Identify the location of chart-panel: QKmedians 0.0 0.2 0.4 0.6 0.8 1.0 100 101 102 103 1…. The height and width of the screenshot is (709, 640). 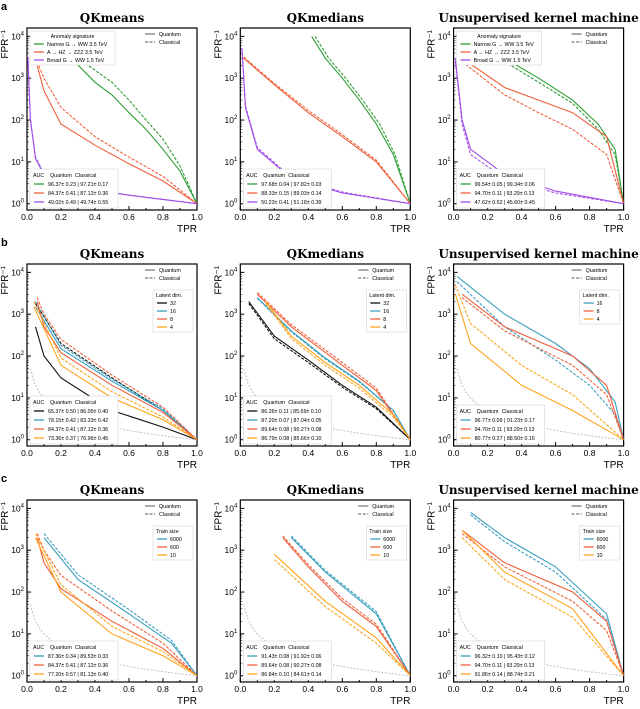
(314, 595).